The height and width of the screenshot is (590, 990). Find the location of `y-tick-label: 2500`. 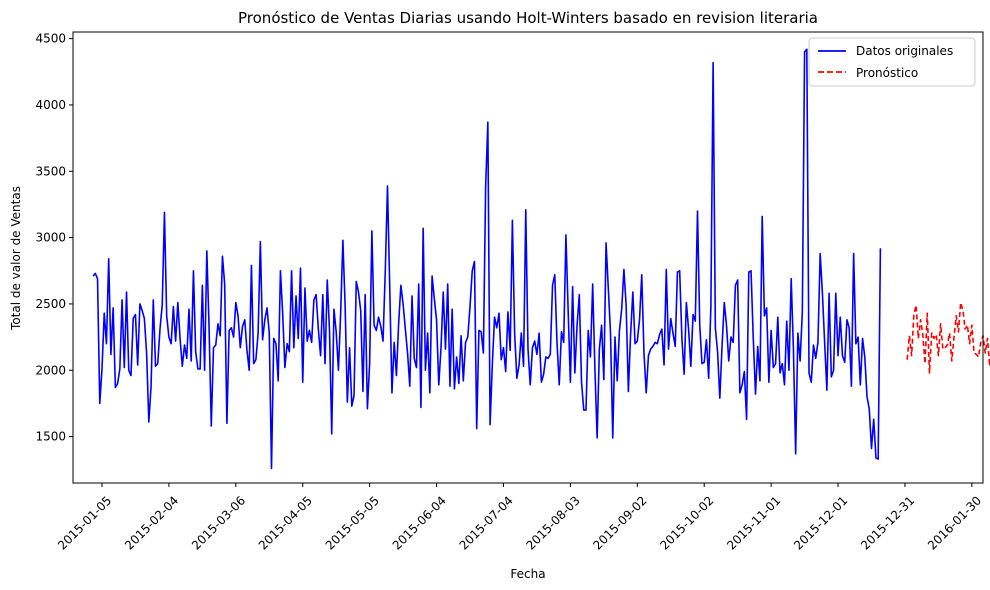

y-tick-label: 2500 is located at coordinates (50, 304).